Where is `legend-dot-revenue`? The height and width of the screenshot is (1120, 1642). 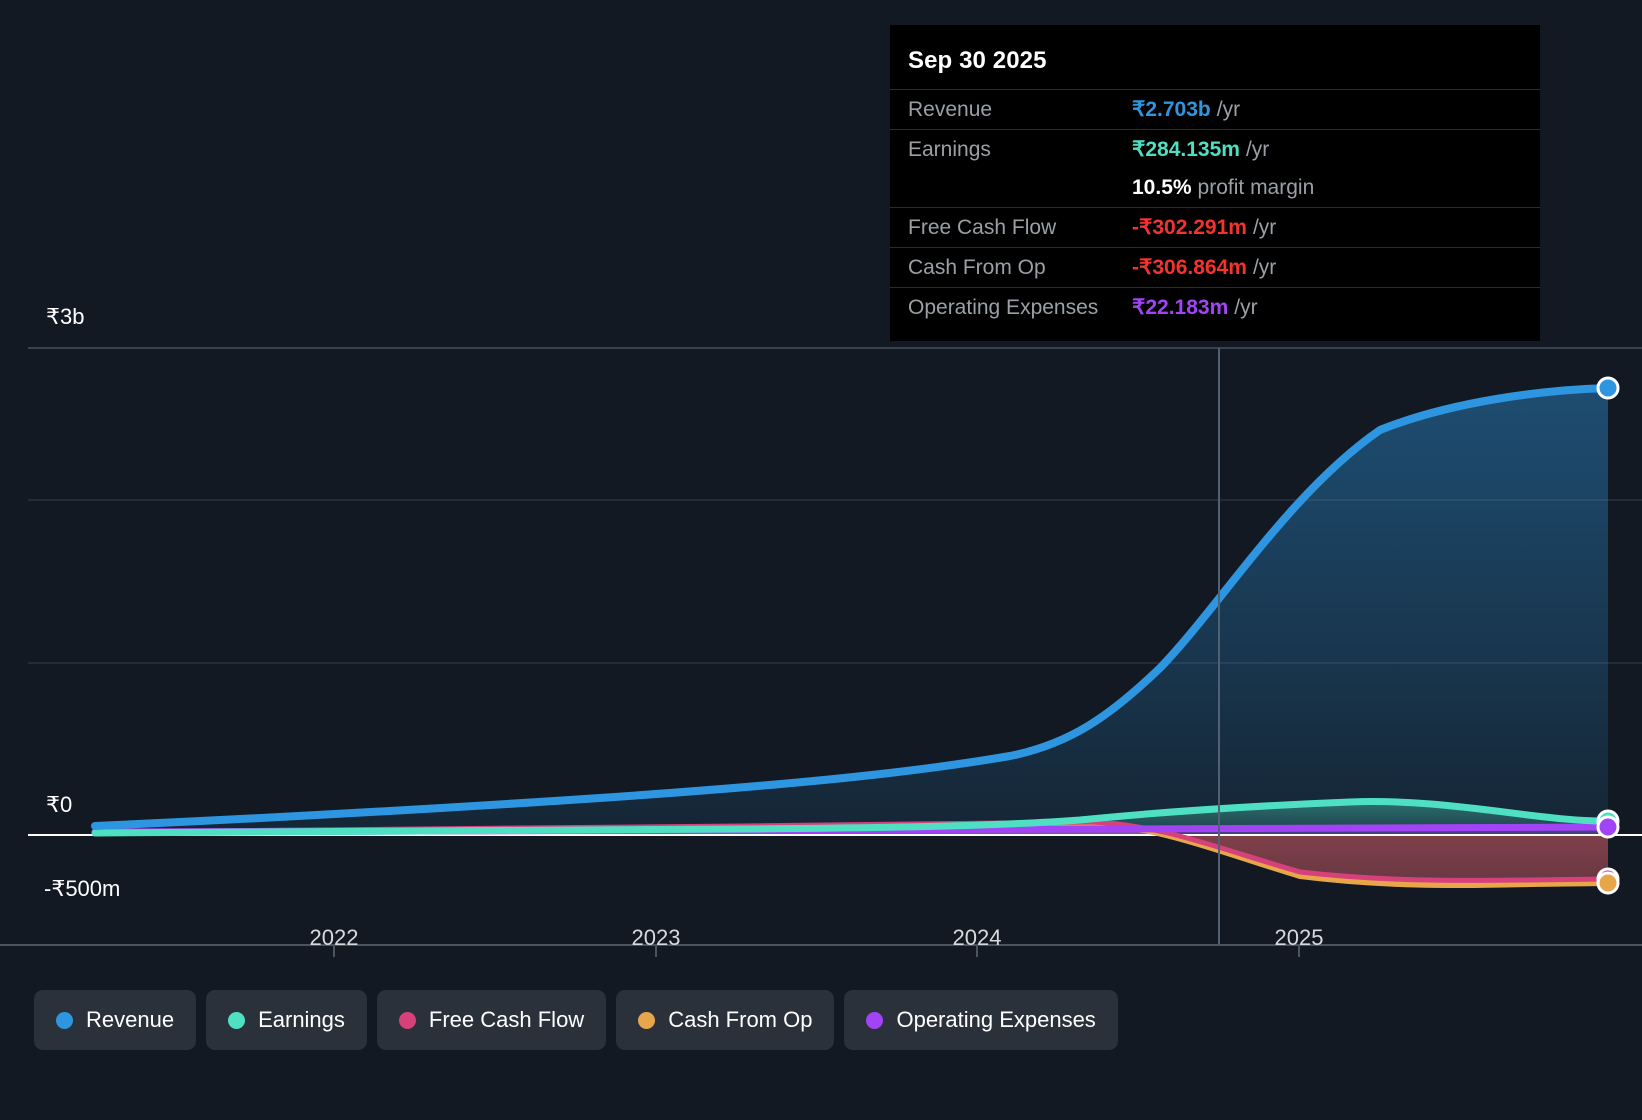
legend-dot-revenue is located at coordinates (64, 1020).